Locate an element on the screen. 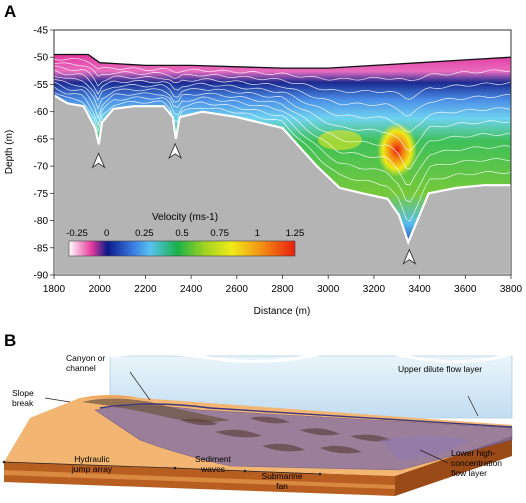 The image size is (526, 503). canyon-label: Canyon or channel is located at coordinates (85, 363).